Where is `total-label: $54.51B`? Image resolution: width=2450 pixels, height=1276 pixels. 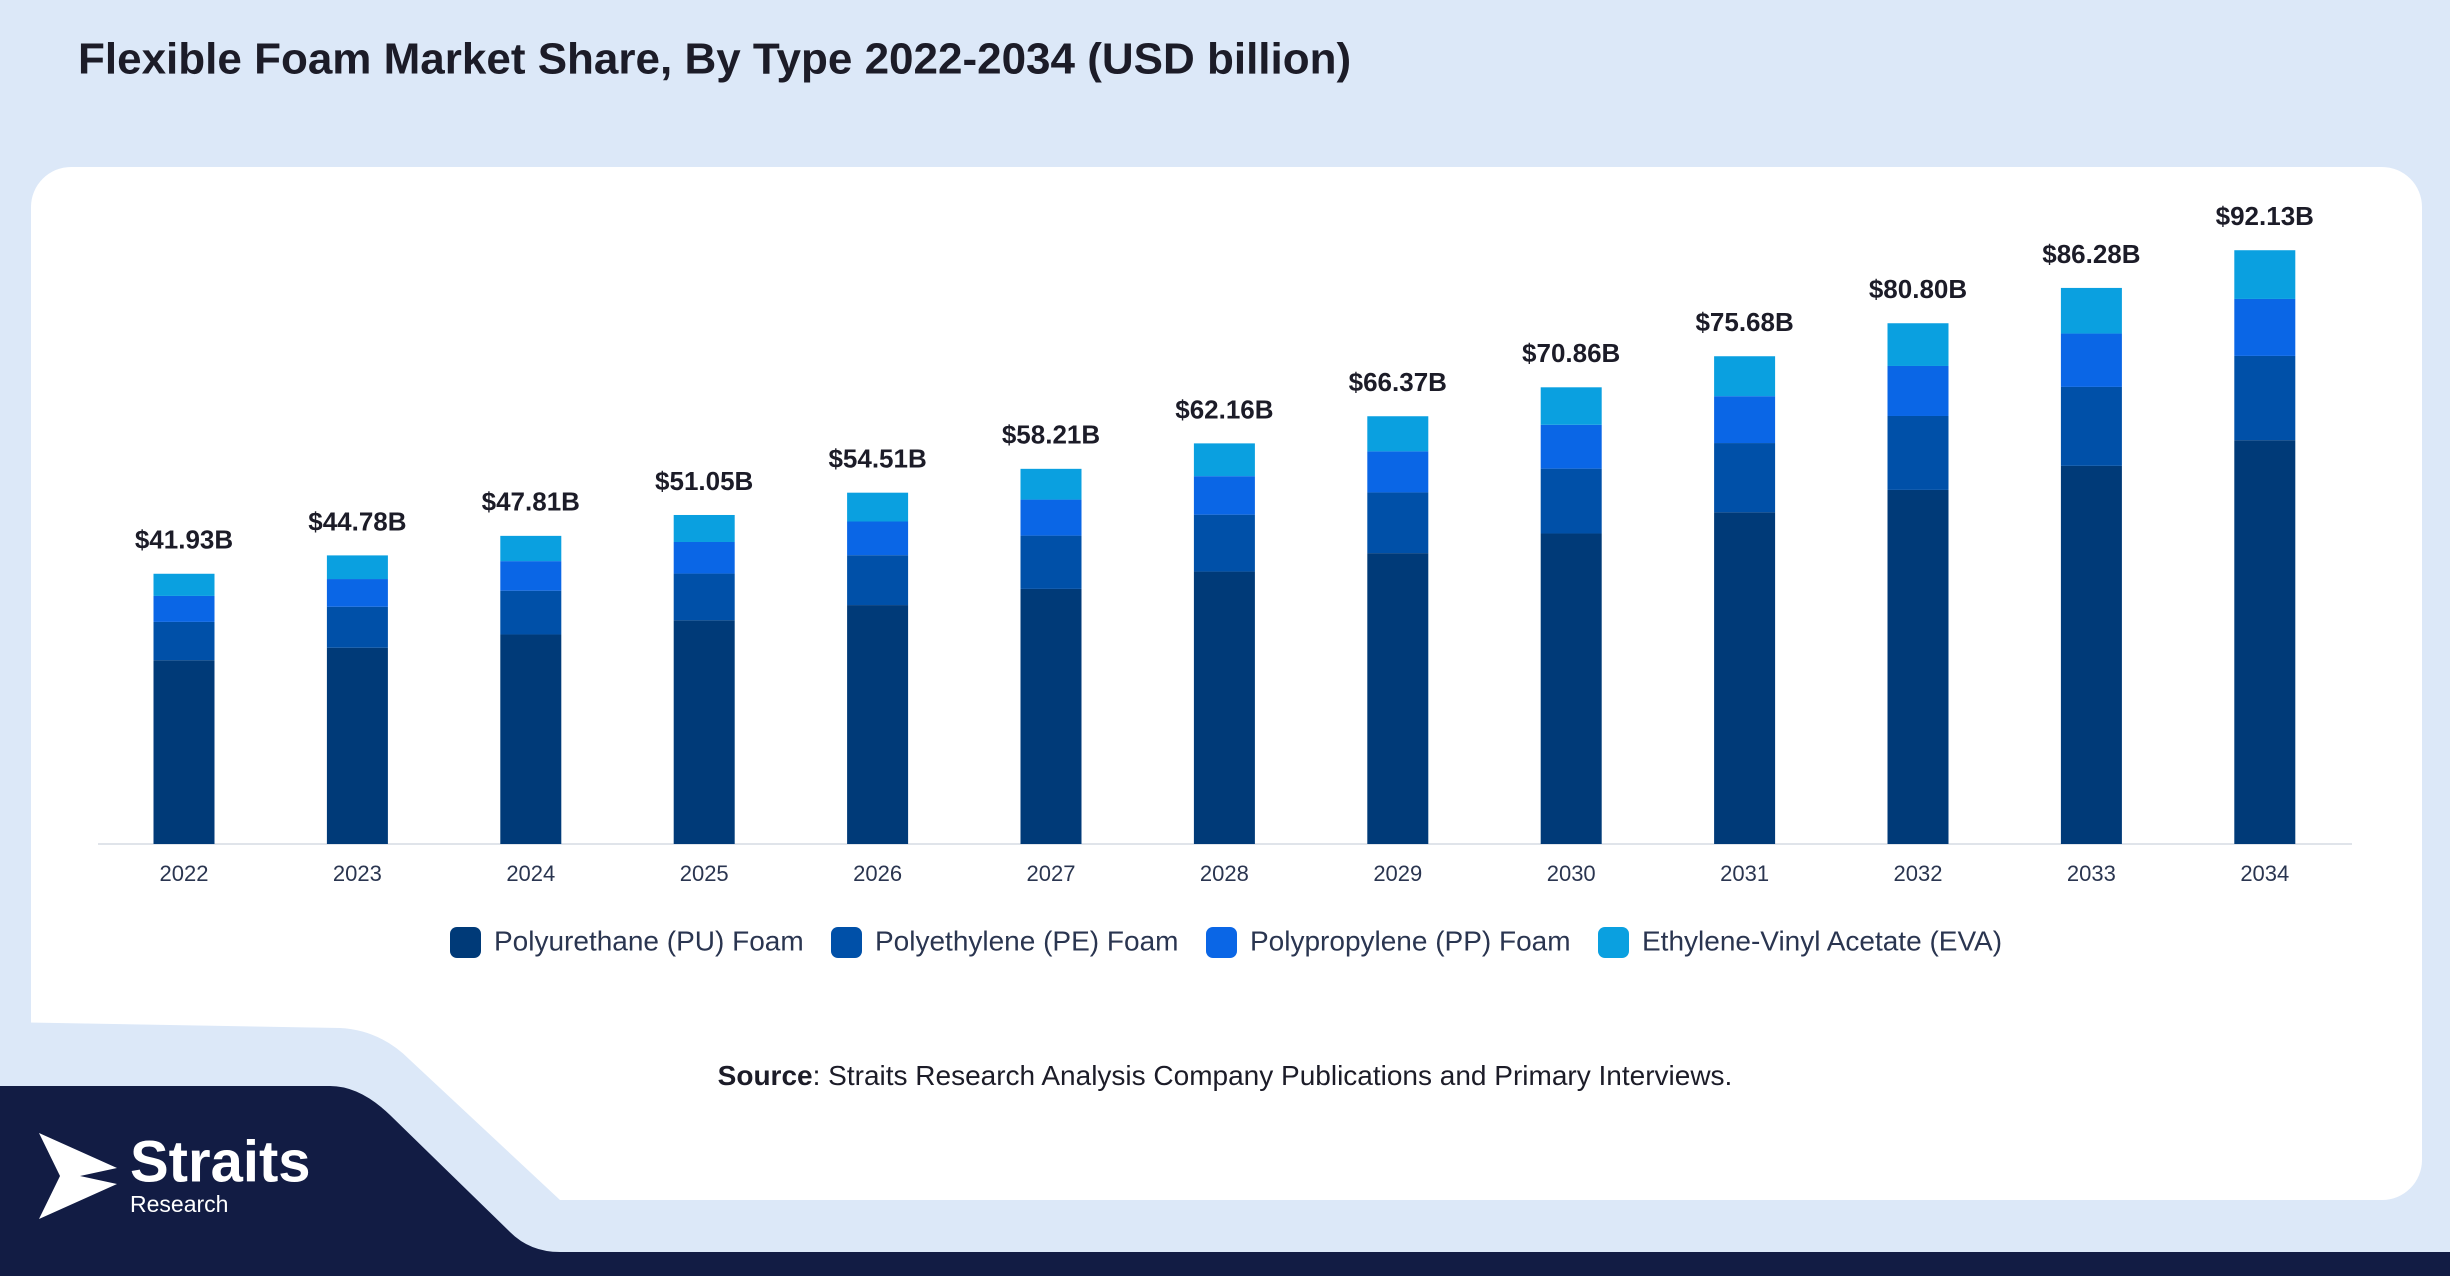 total-label: $54.51B is located at coordinates (877, 459).